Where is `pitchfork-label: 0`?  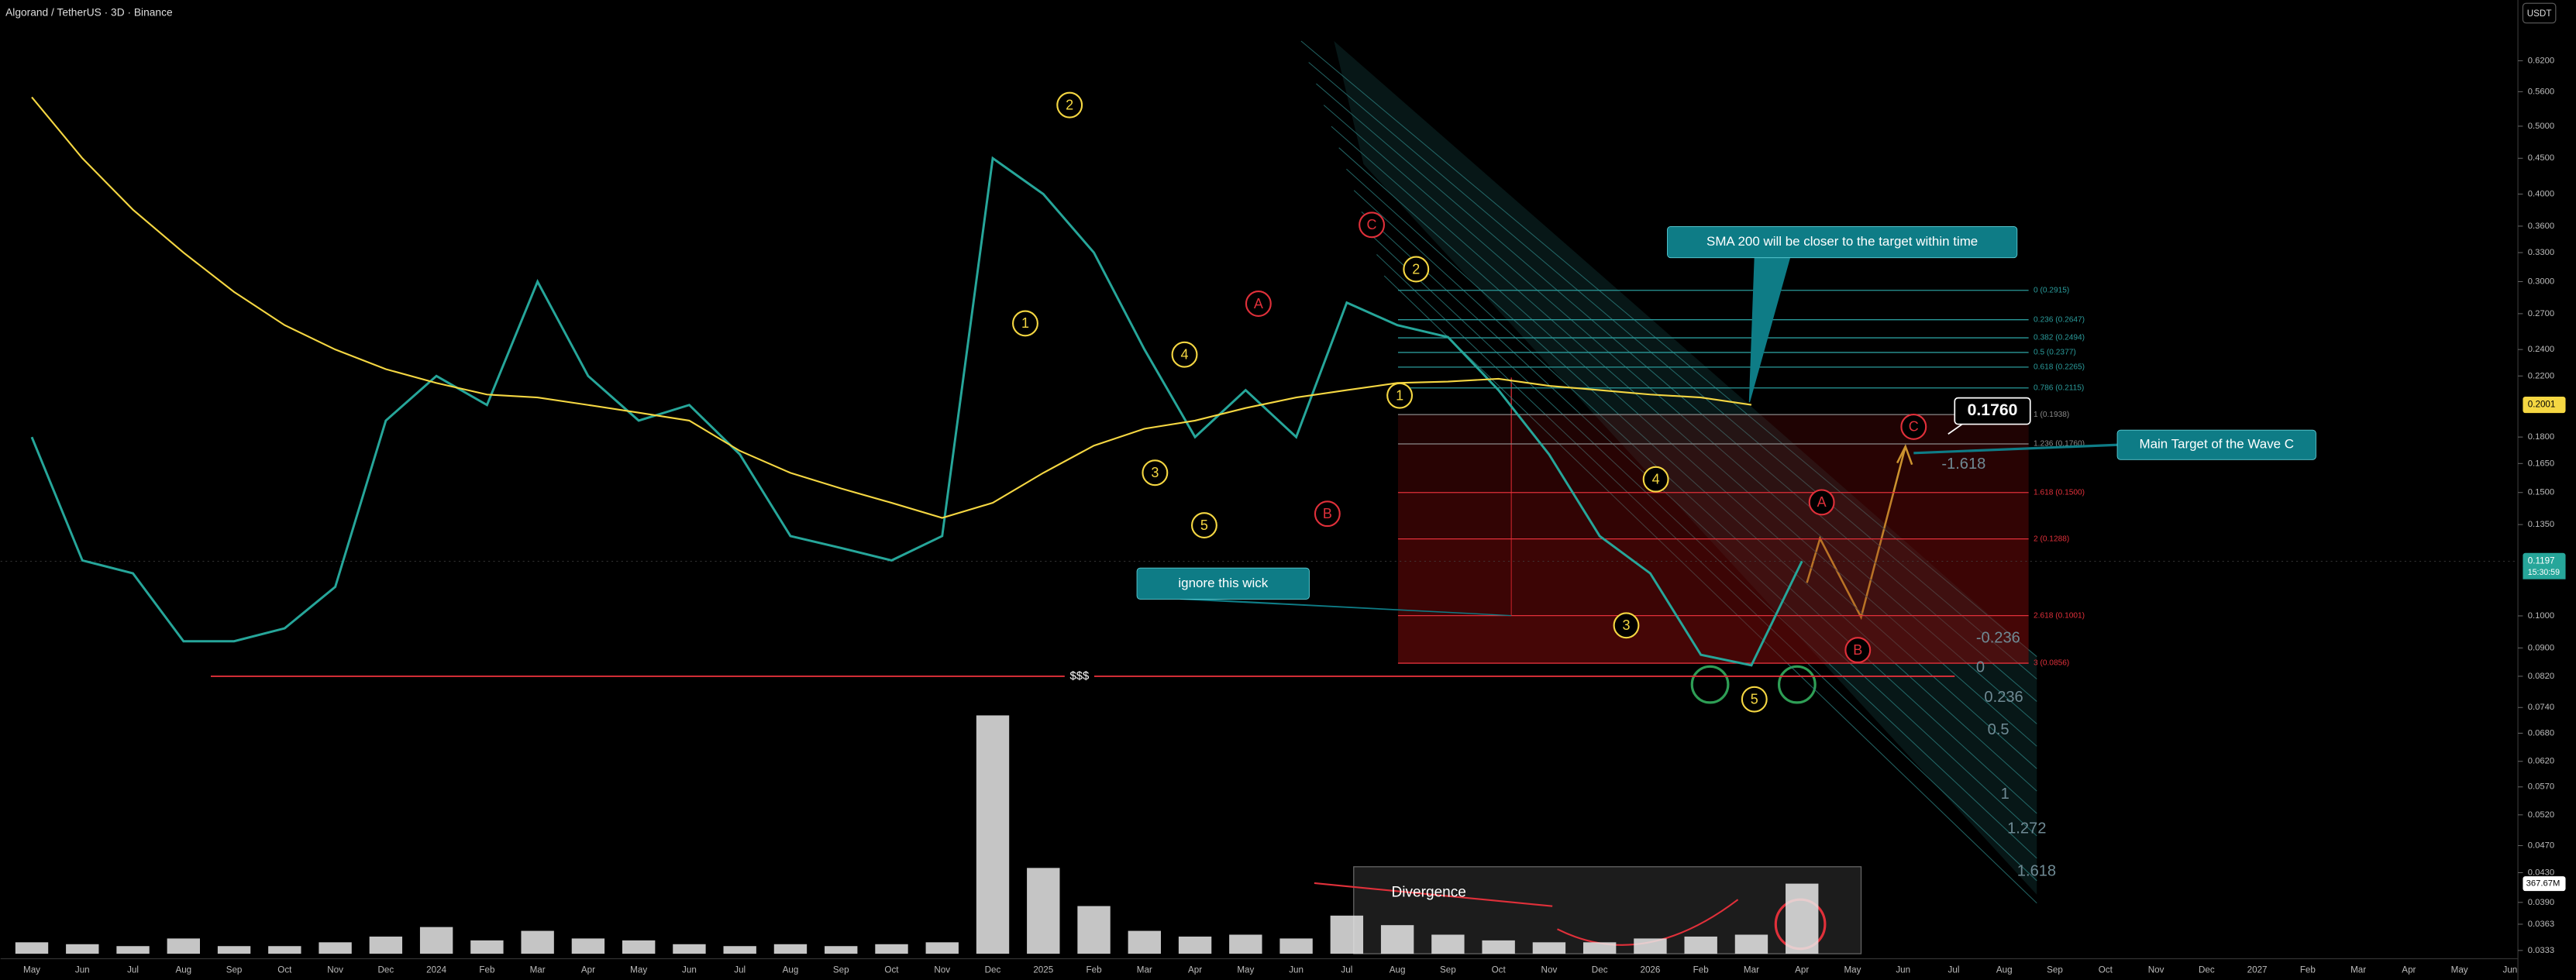 pitchfork-label: 0 is located at coordinates (1980, 667).